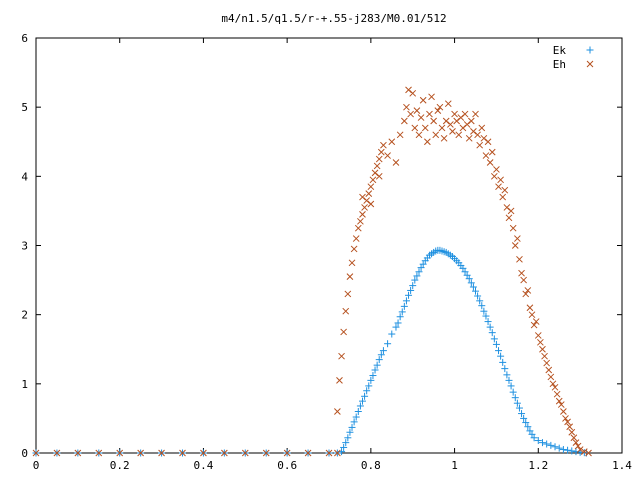 This screenshot has height=480, width=640. Describe the element at coordinates (24, 246) in the screenshot. I see `y-tick-label: 3` at that location.